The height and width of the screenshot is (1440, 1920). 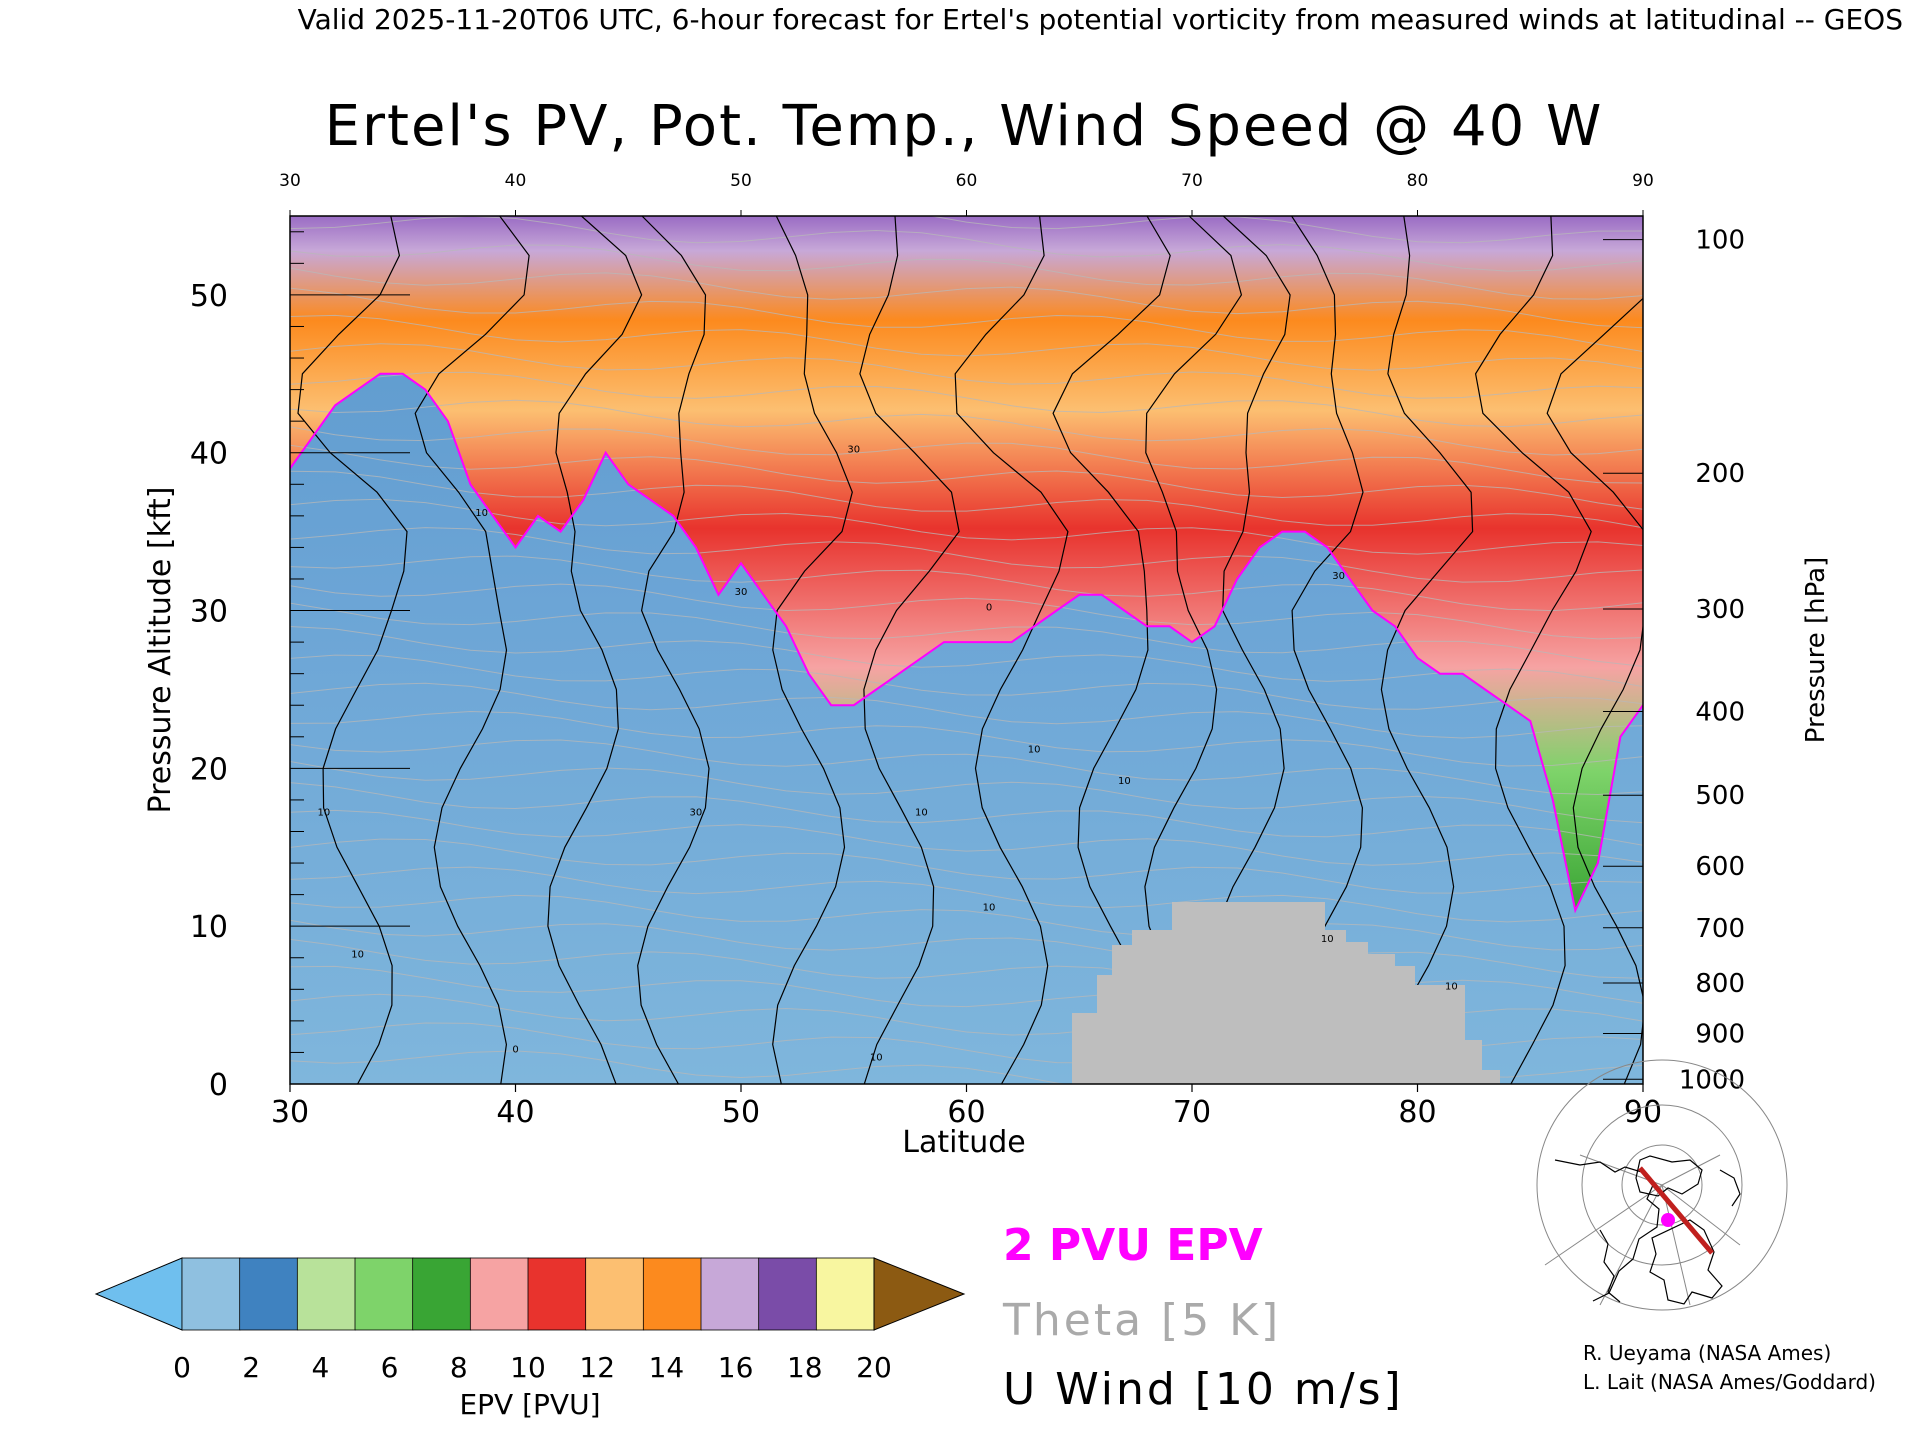 What do you see at coordinates (528, 1367) in the screenshot?
I see `colorbar-tick-label: 10` at bounding box center [528, 1367].